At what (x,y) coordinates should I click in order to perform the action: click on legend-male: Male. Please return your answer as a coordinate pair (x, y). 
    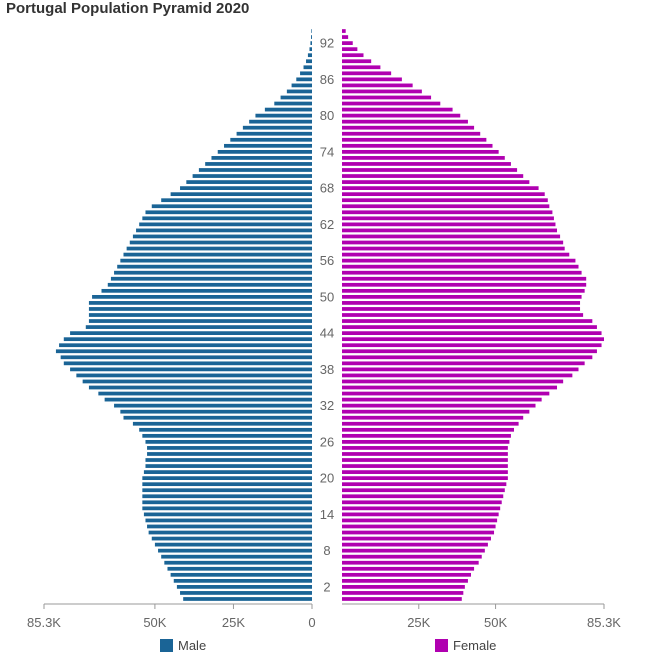
    Looking at the image, I should click on (183, 645).